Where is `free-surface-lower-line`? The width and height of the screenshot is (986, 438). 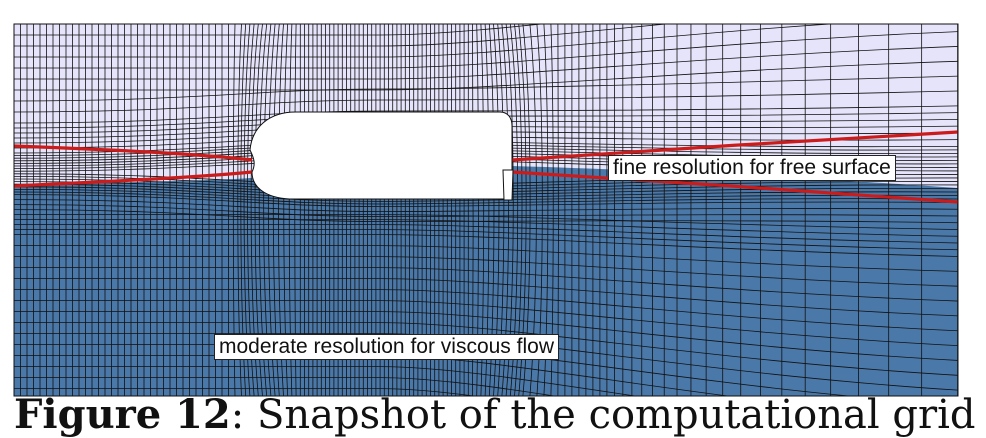 free-surface-lower-line is located at coordinates (133, 179).